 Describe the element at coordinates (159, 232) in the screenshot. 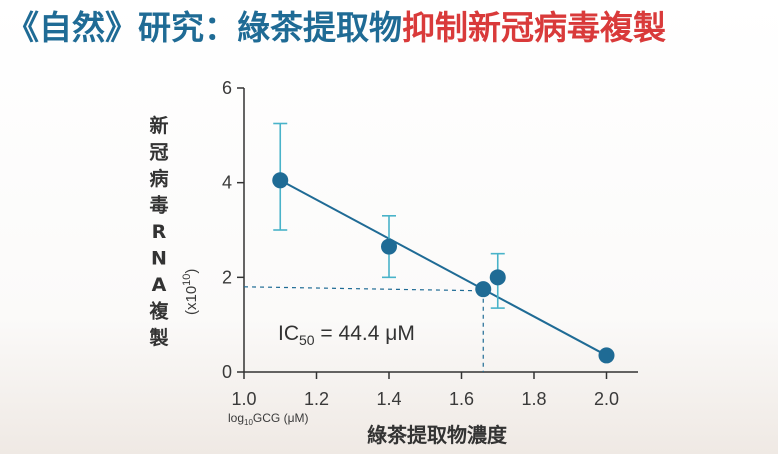

I see `y-label-char: R` at that location.